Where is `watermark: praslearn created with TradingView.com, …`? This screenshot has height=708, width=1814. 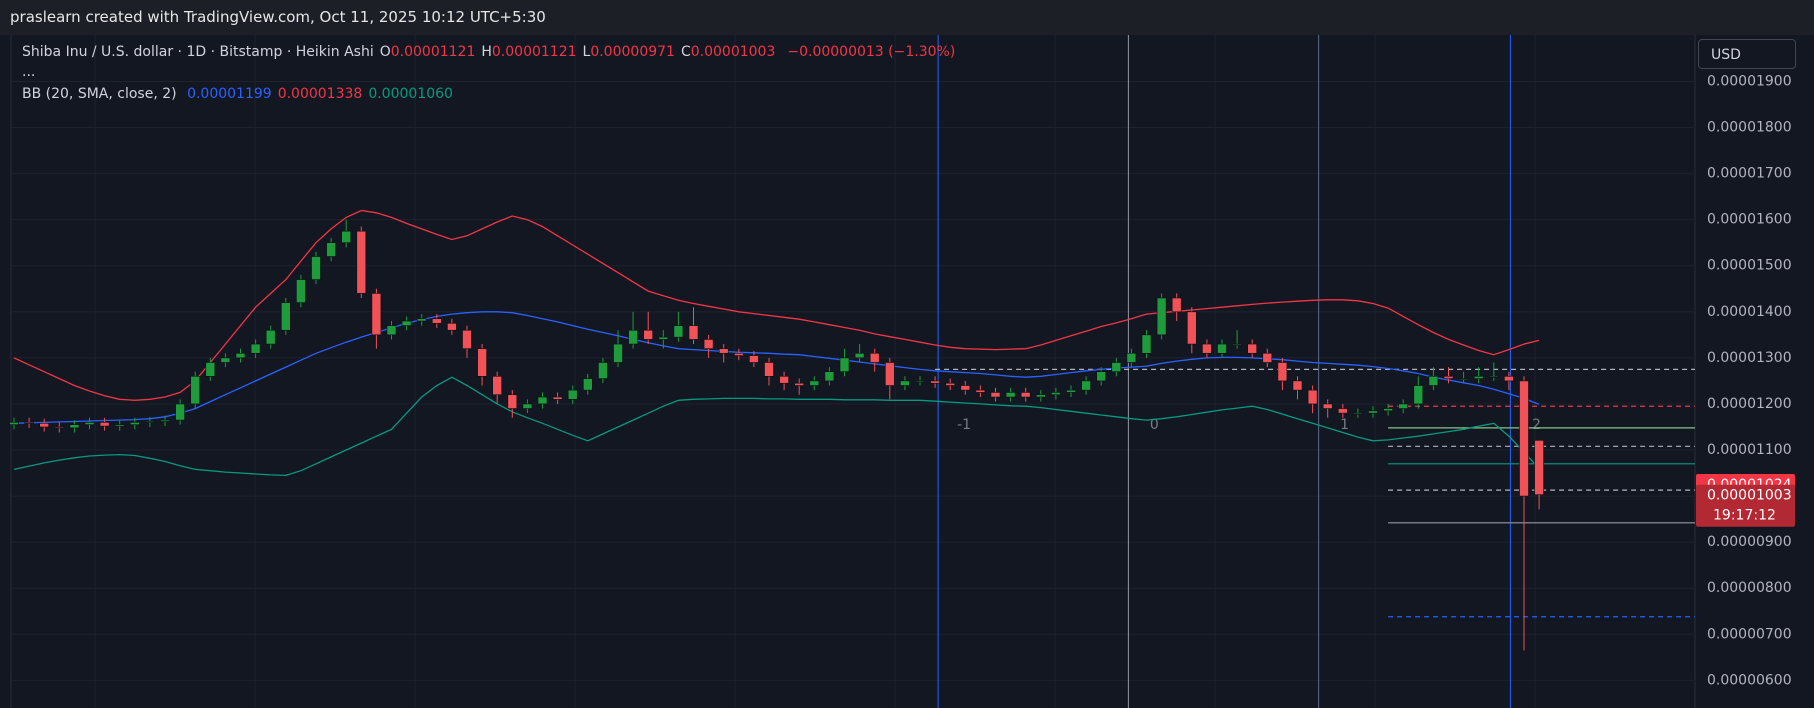 watermark: praslearn created with TradingView.com, … is located at coordinates (907, 17).